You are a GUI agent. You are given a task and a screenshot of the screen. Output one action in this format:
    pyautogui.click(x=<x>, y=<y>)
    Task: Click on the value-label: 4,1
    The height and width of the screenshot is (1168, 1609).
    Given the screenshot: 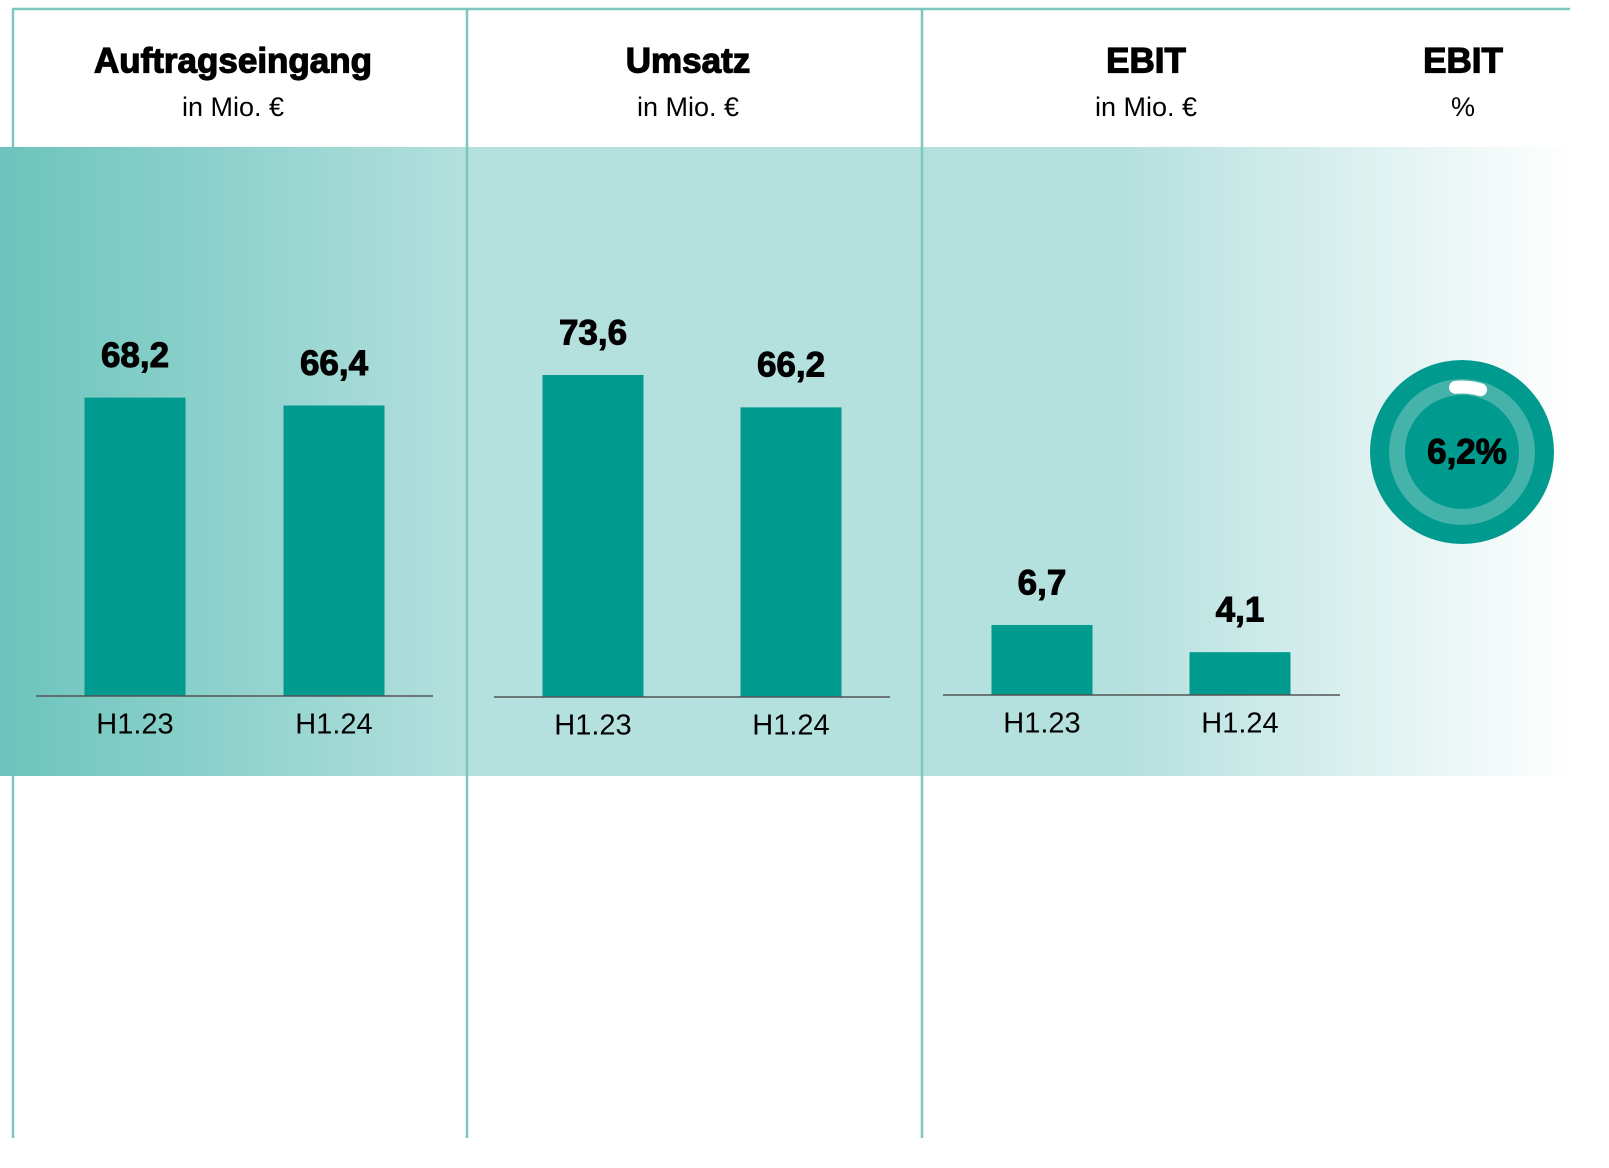 What is the action you would take?
    pyautogui.click(x=1240, y=609)
    